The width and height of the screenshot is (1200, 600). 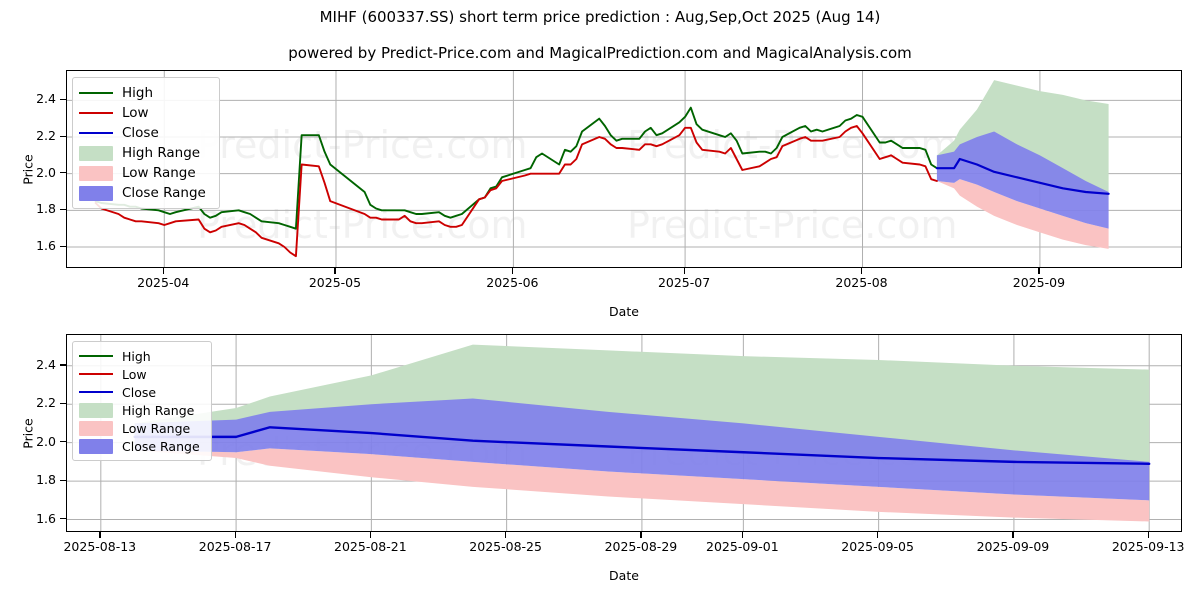 What do you see at coordinates (505, 546) in the screenshot?
I see `x-tick-label: 2025-08-25` at bounding box center [505, 546].